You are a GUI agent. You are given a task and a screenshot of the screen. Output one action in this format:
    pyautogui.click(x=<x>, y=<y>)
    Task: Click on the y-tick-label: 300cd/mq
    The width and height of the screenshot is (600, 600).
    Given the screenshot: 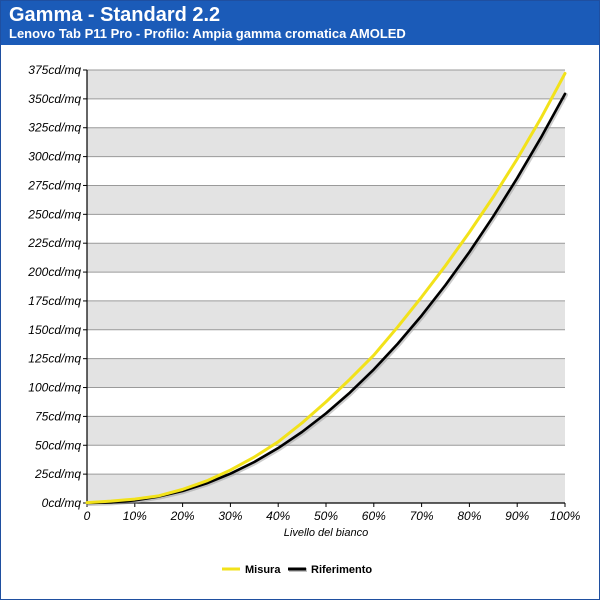 What is the action you would take?
    pyautogui.click(x=54, y=157)
    